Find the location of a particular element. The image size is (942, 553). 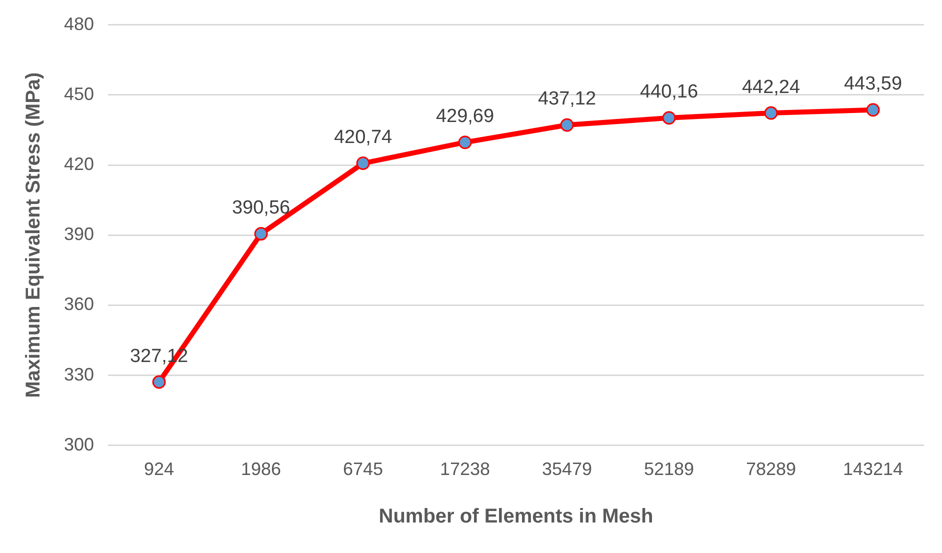

y-tick-label: 390 is located at coordinates (79, 234).